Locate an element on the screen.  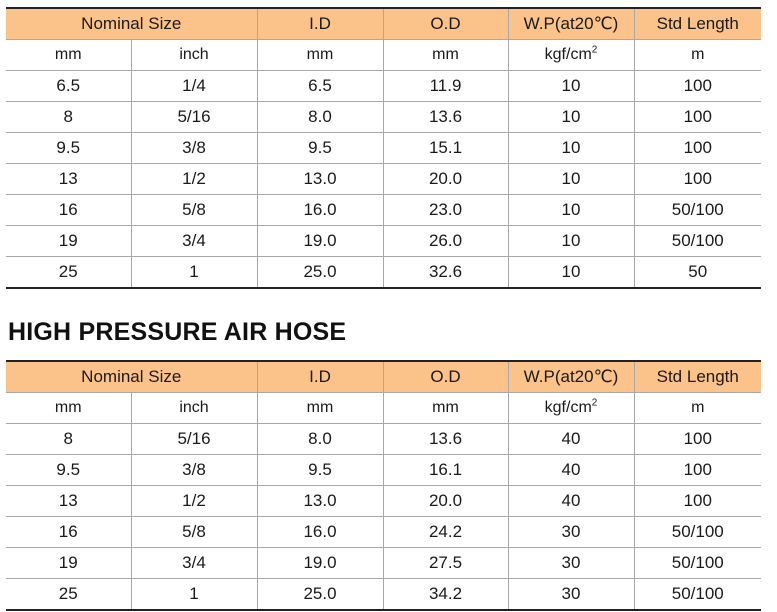
table-row: 13 1/2 13.0 20.0 40 100 is located at coordinates (383, 501).